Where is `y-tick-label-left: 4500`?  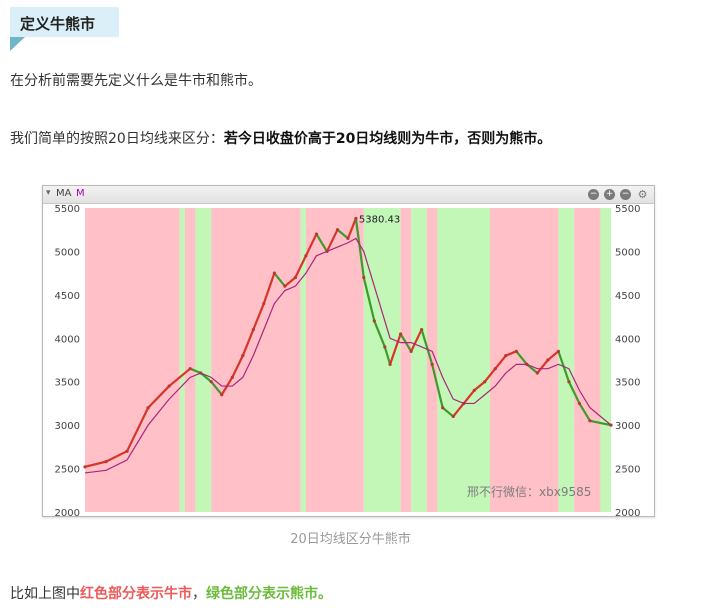
y-tick-label-left: 4500 is located at coordinates (67, 296).